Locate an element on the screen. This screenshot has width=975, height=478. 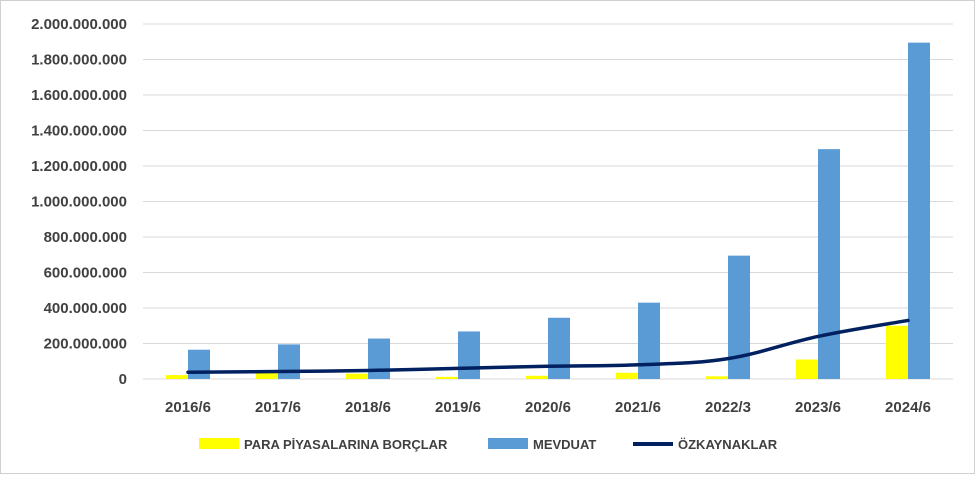
x-tick-label: 2016/6 is located at coordinates (188, 407).